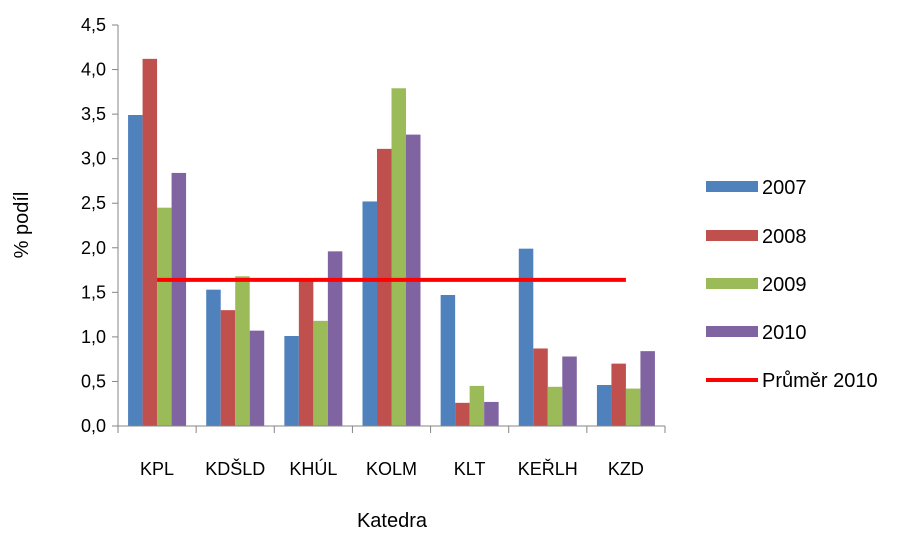  Describe the element at coordinates (157, 469) in the screenshot. I see `x-tick-label: KPL` at that location.